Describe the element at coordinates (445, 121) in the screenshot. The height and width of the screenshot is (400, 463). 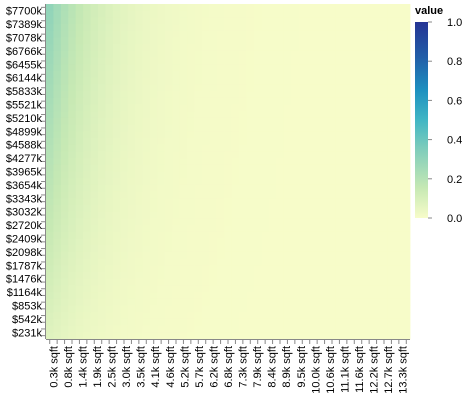
I see `legend-ticks: 1.00.80.60.40.20.0` at that location.